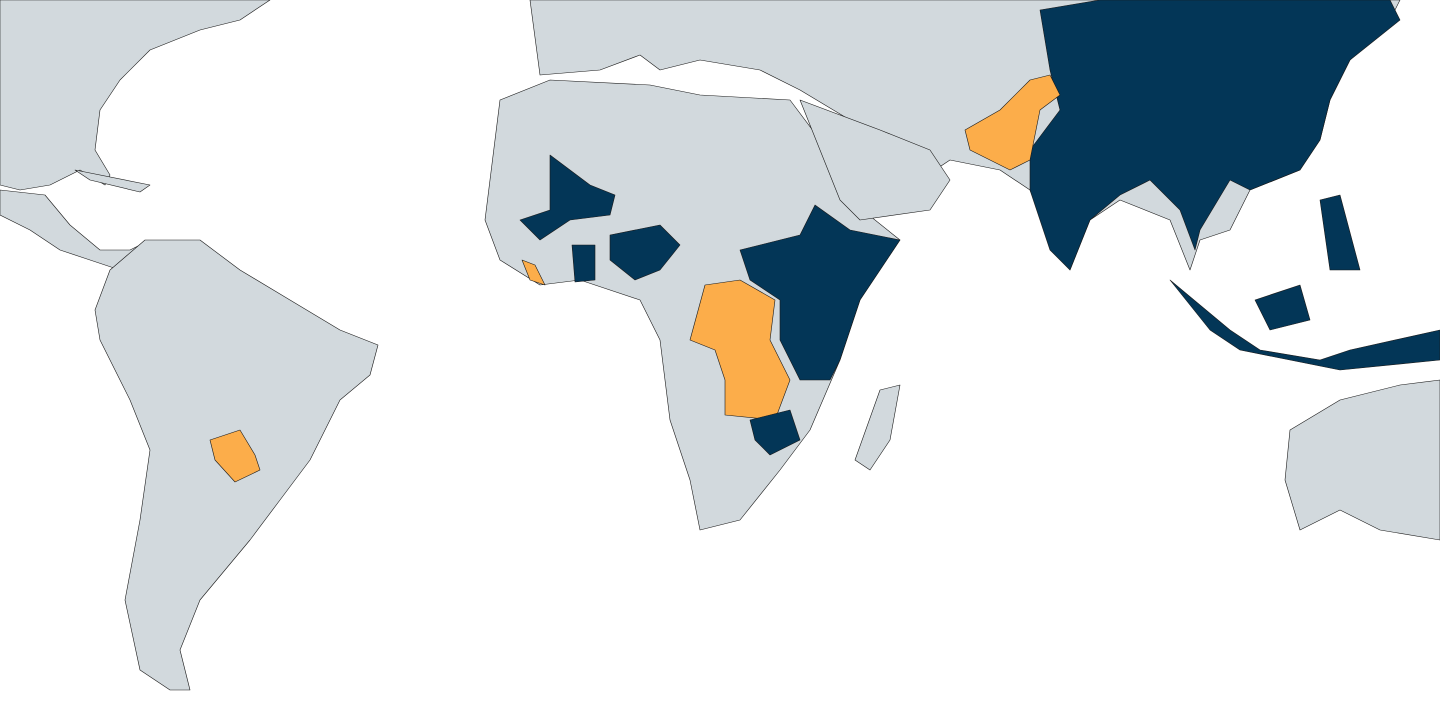 The image size is (1440, 714). Describe the element at coordinates (135, 95) in the screenshot. I see `north-america` at that location.